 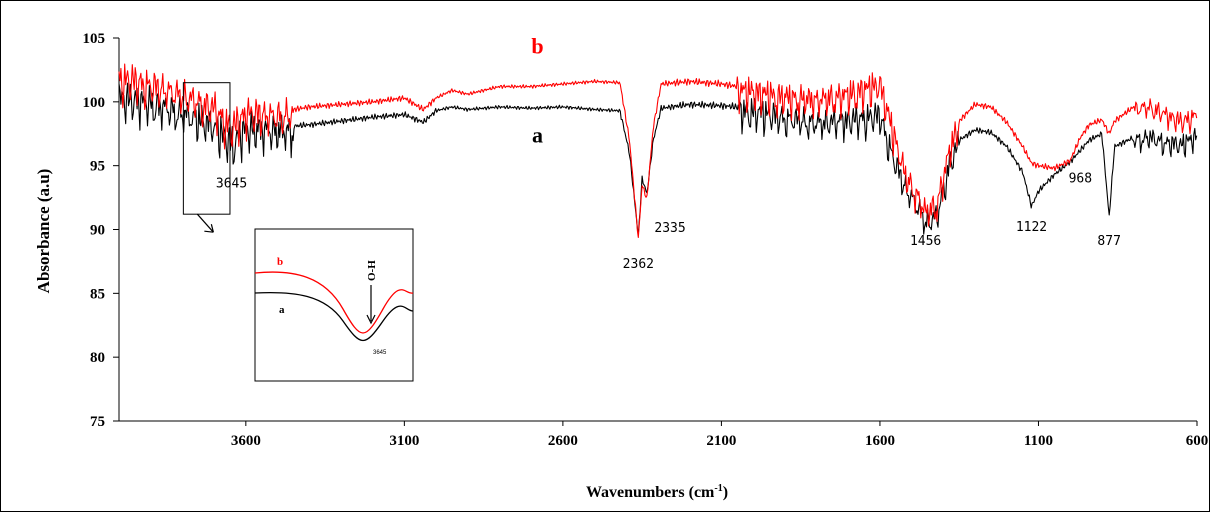 I want to click on x-axis-label-main: Wavenumbers (cm, so click(x=650, y=492).